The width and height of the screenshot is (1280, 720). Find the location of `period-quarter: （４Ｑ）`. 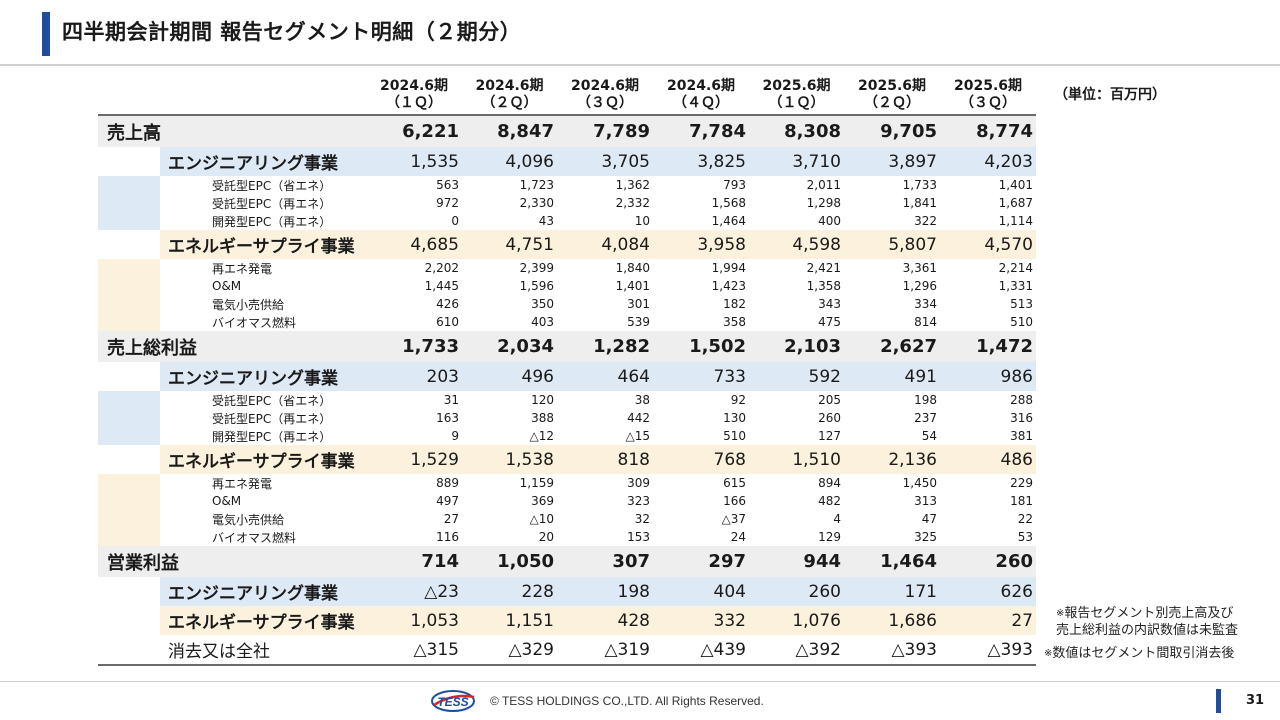

period-quarter: （４Ｑ） is located at coordinates (701, 103).